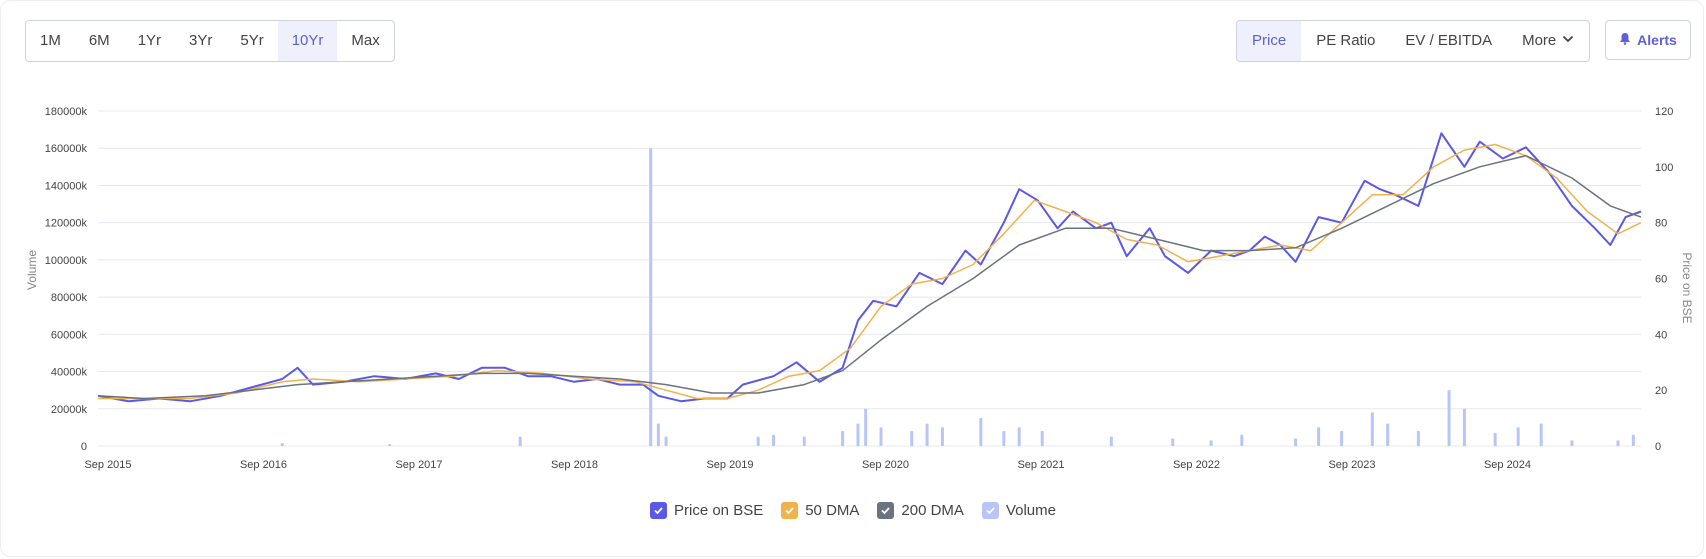  Describe the element at coordinates (66, 186) in the screenshot. I see `left-tick-label: 140000k` at that location.